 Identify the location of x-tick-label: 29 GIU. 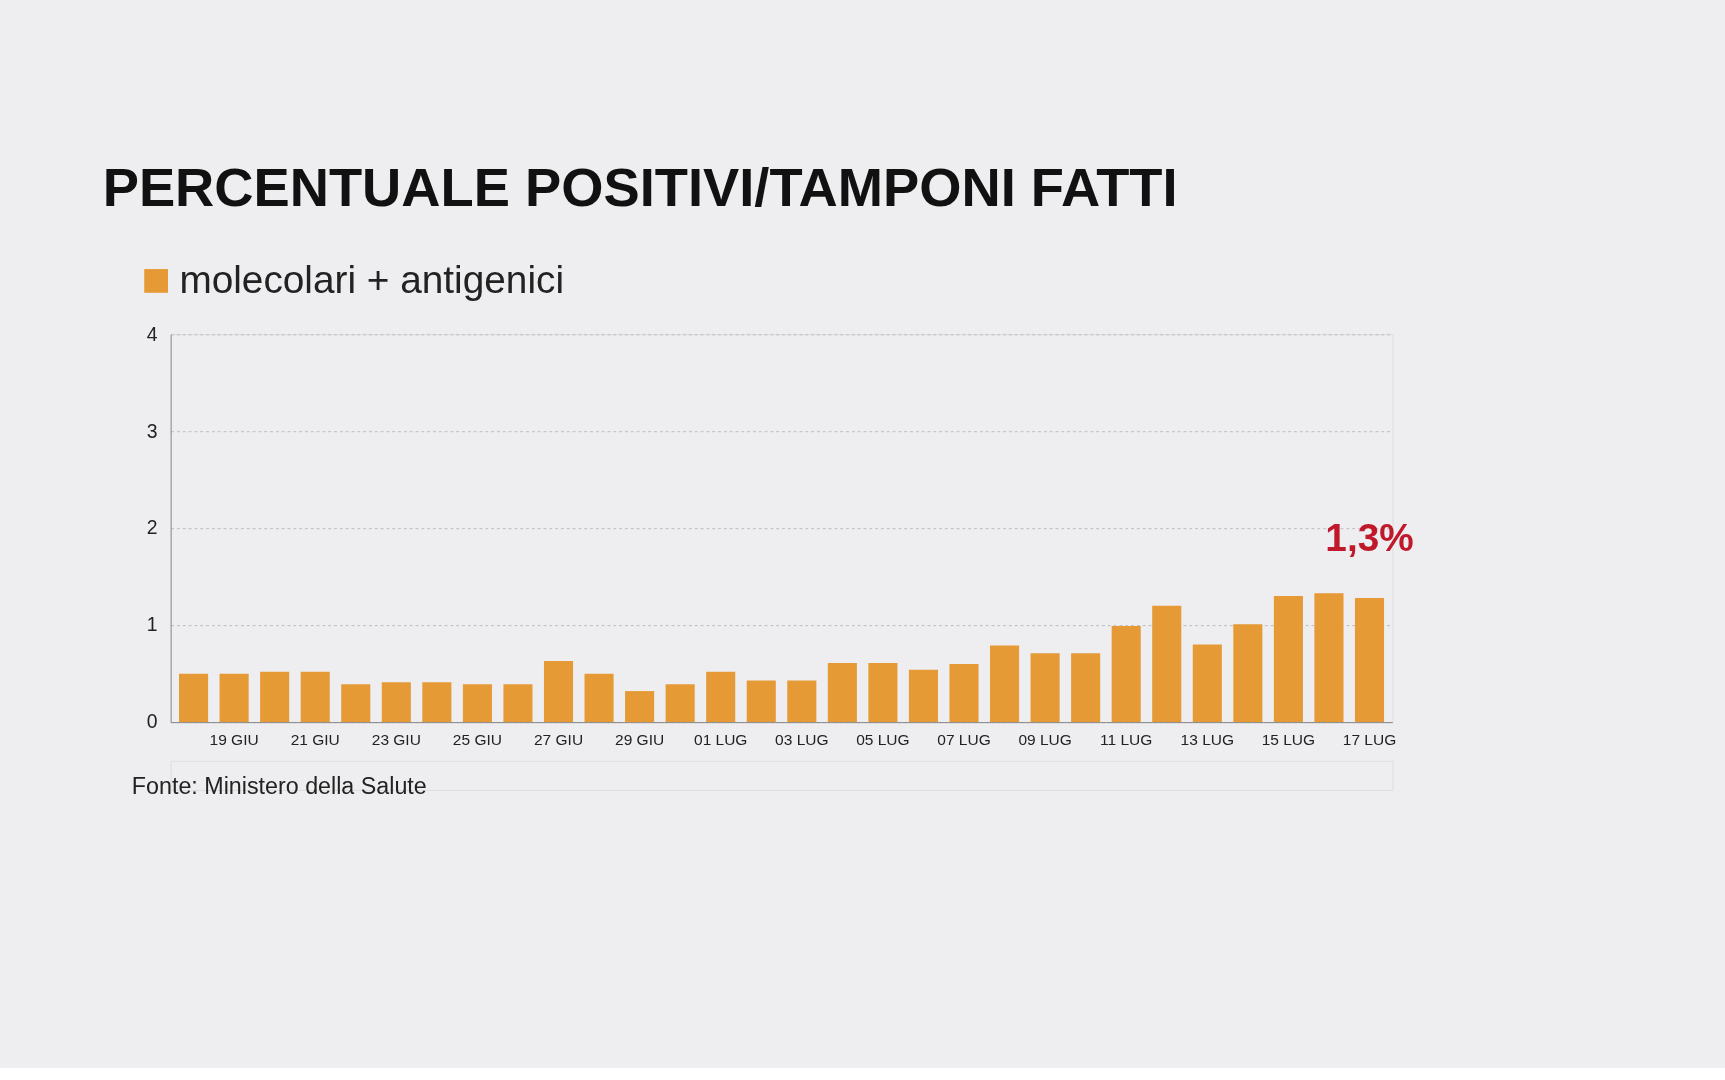
(640, 739).